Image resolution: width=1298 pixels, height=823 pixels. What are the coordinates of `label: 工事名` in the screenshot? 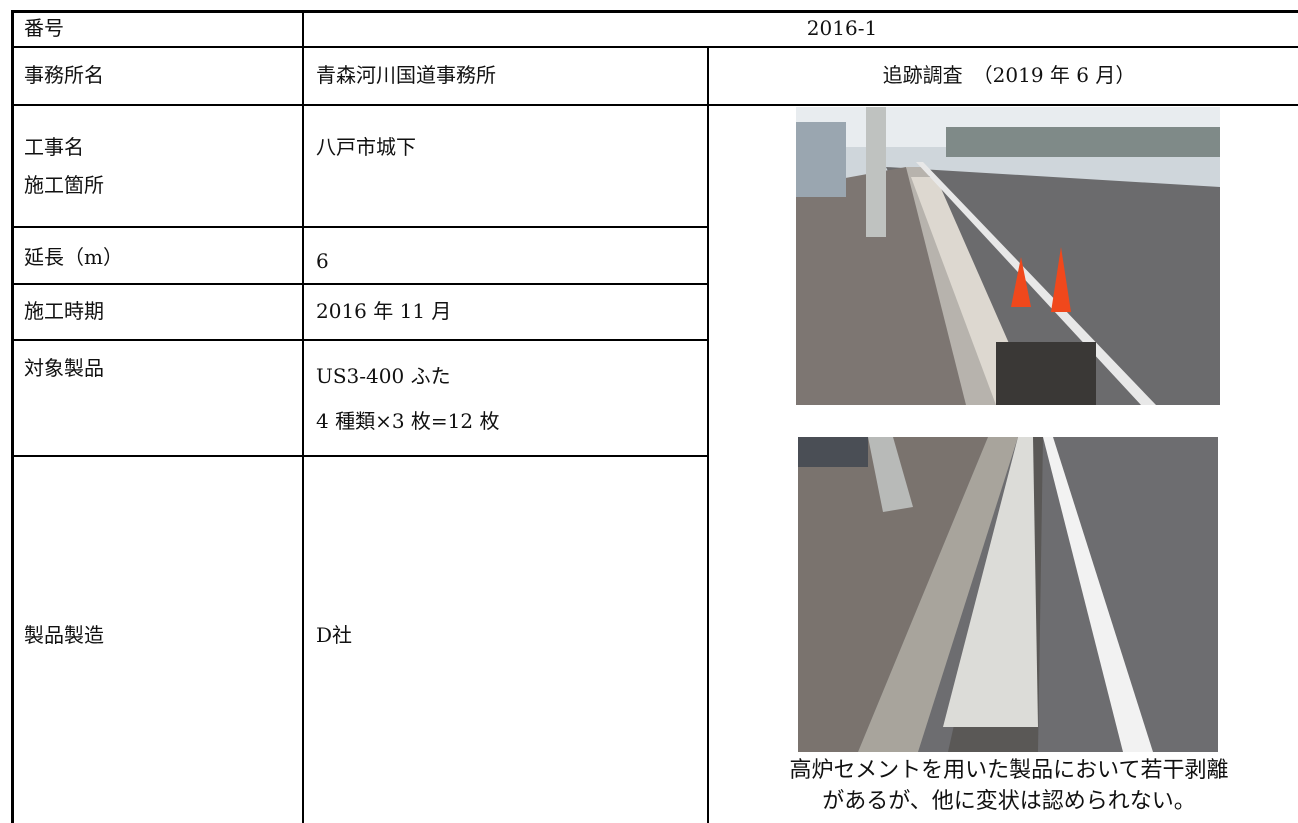 It's located at (54, 147).